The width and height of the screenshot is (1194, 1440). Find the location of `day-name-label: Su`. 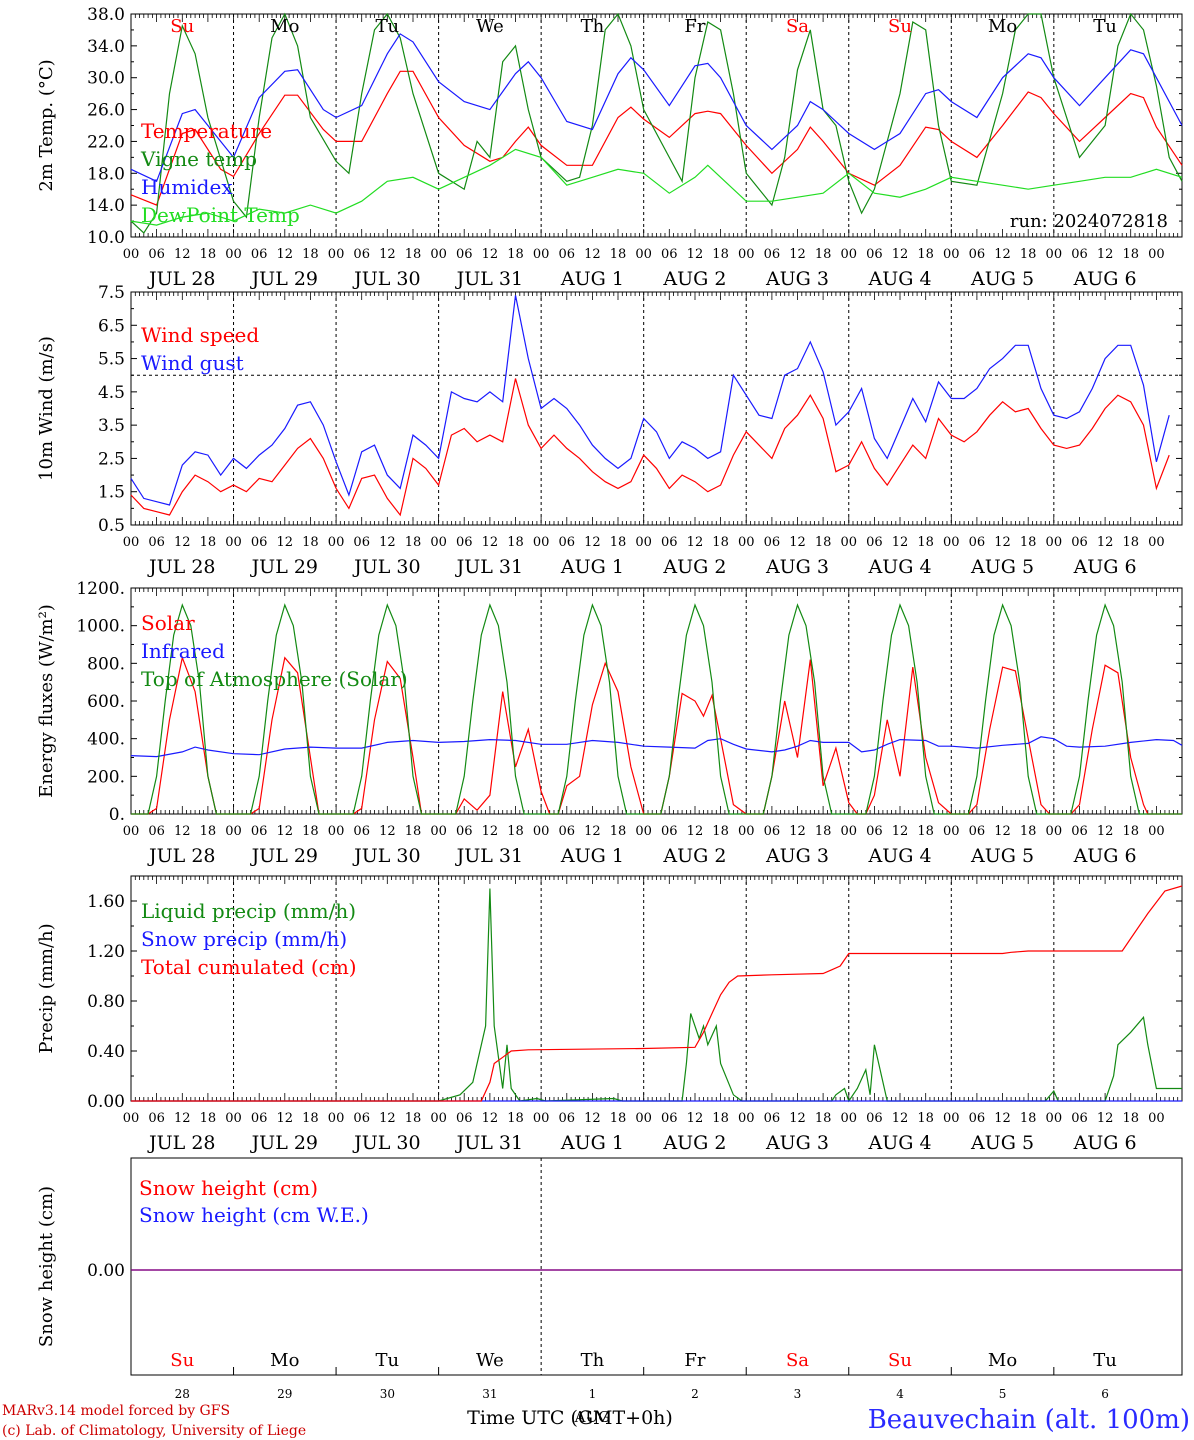

day-name-label: Su is located at coordinates (900, 26).